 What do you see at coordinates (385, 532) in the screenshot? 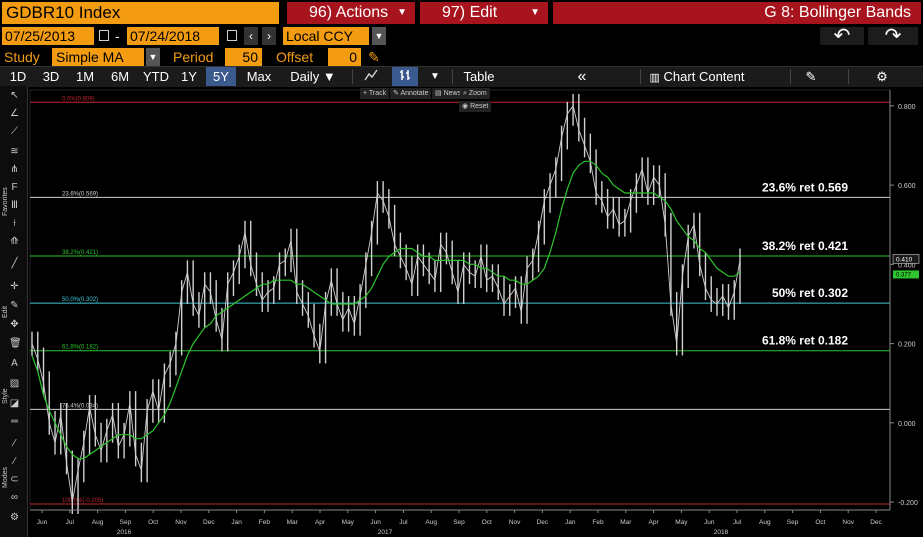
I see `year-label: 2017` at bounding box center [385, 532].